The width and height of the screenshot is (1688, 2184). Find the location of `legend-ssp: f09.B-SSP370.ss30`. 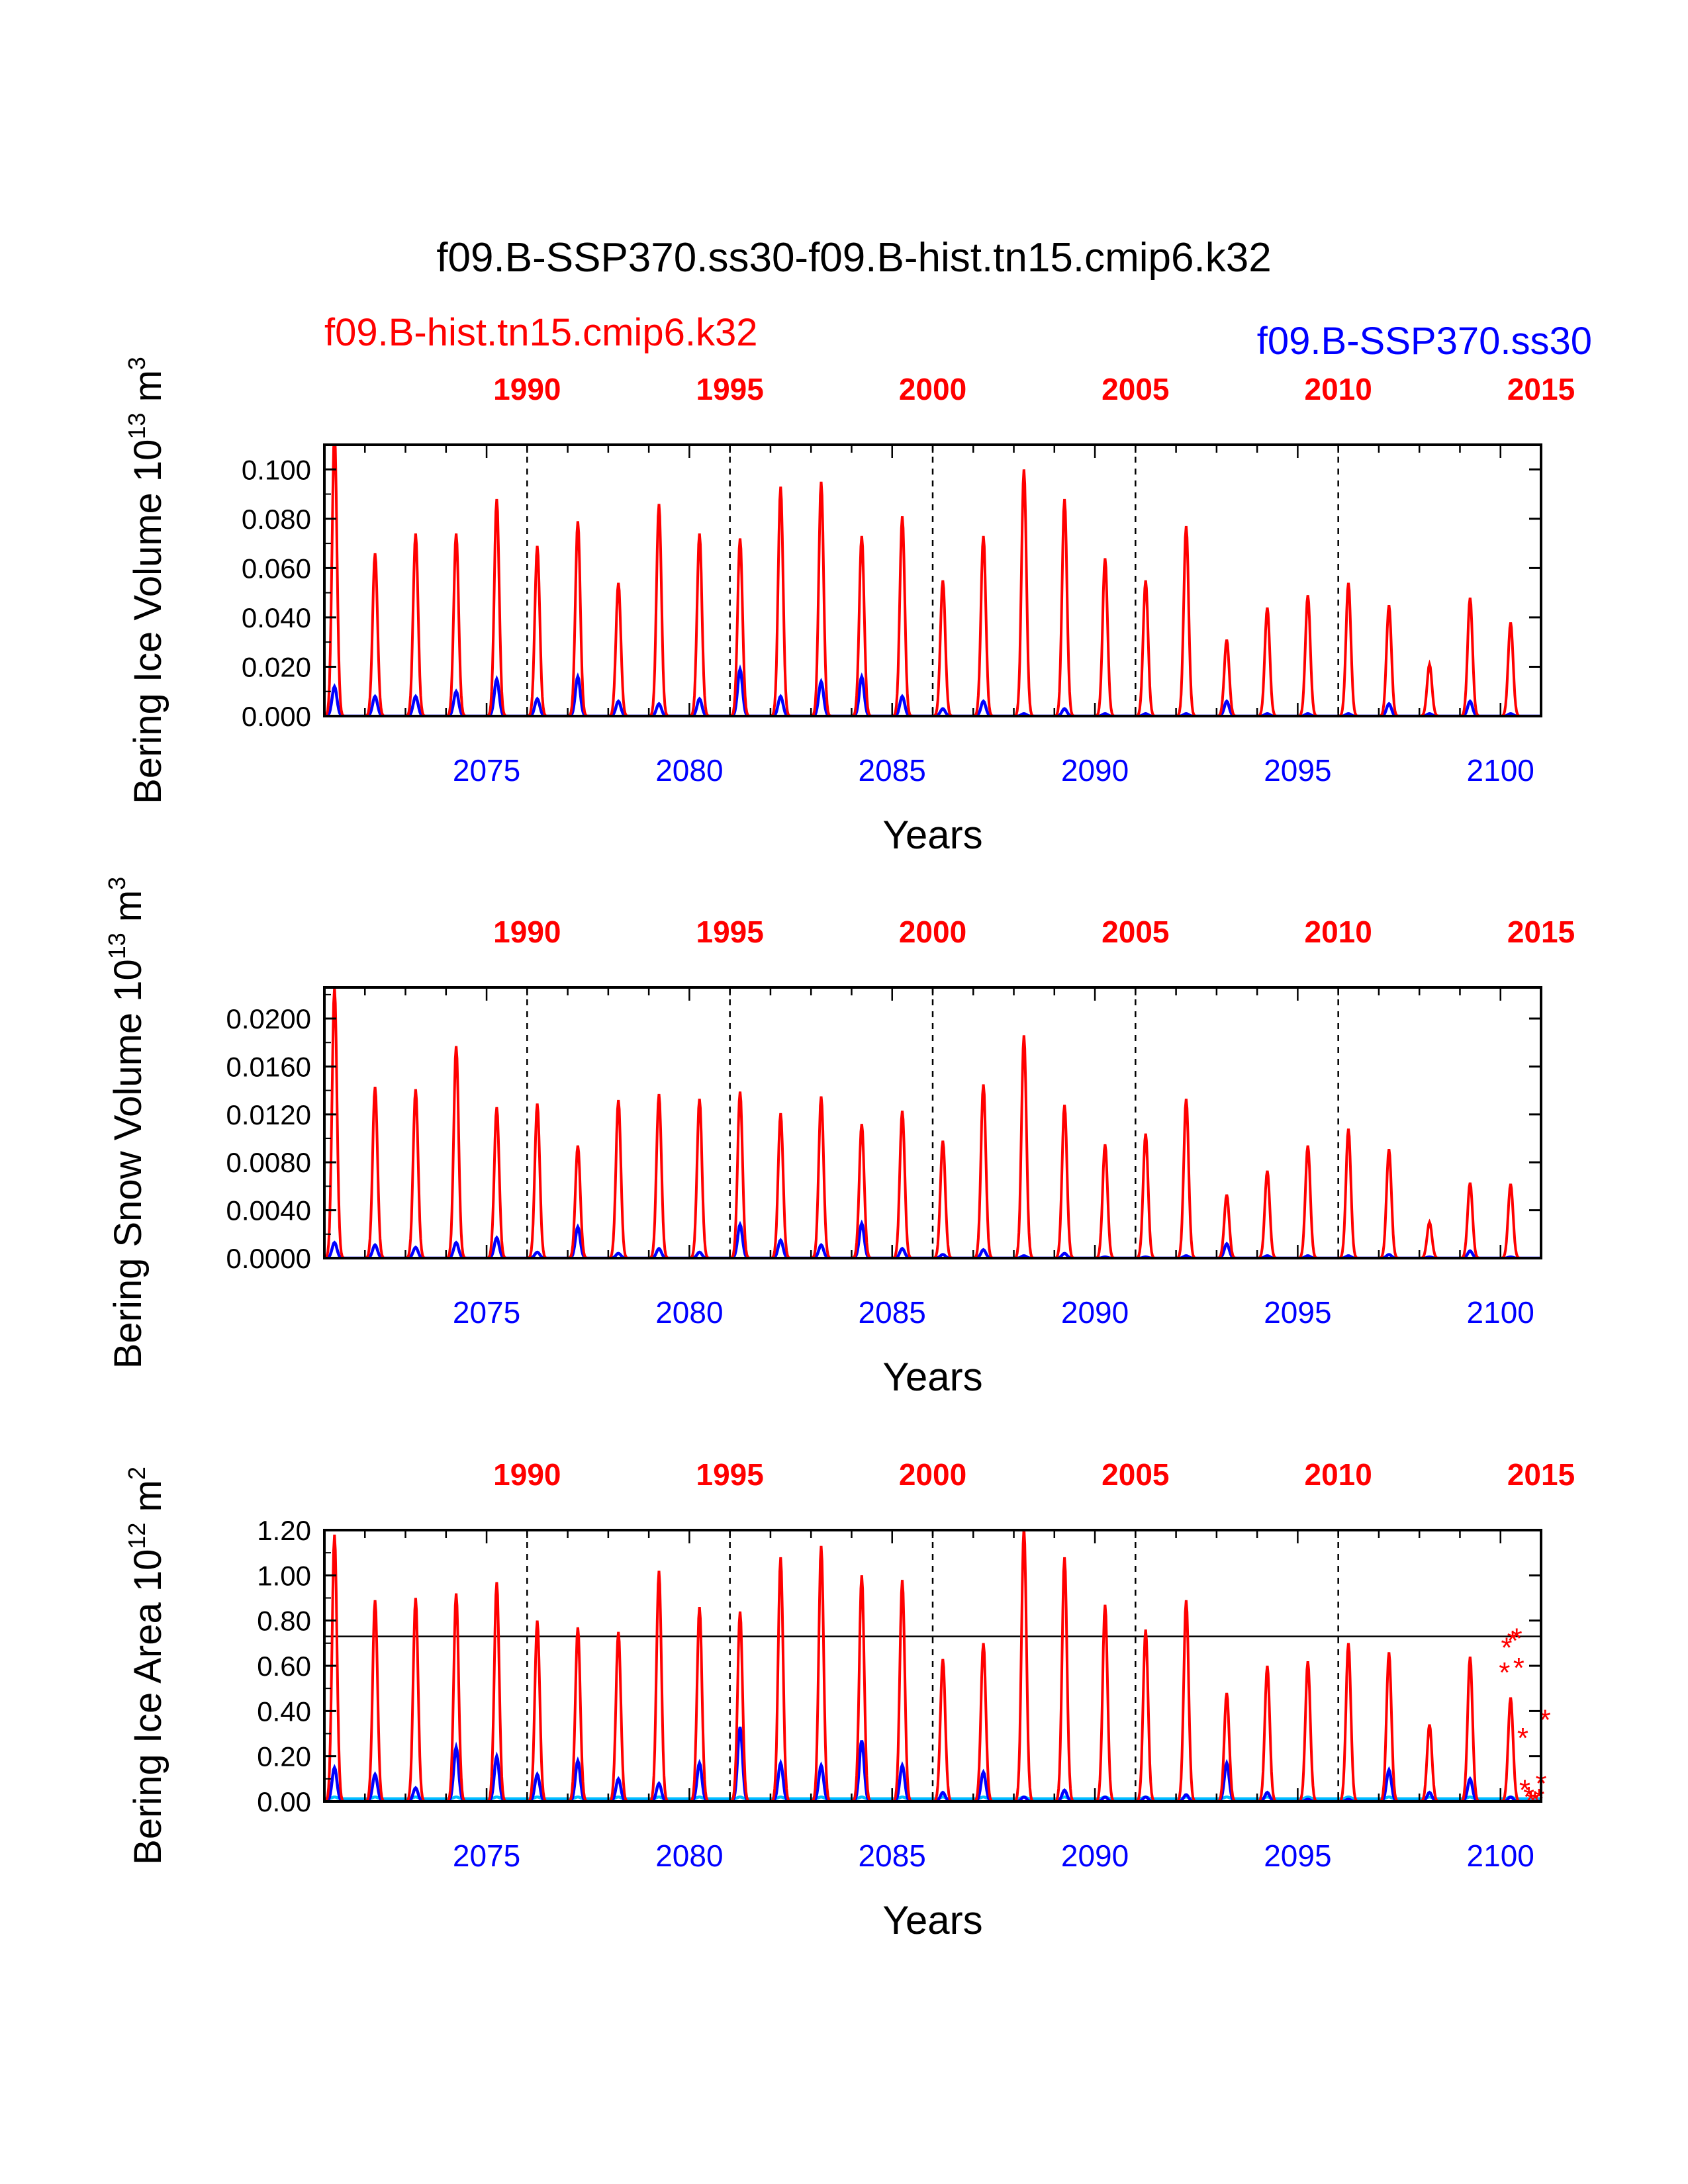

legend-ssp: f09.B-SSP370.ss30 is located at coordinates (1424, 341).